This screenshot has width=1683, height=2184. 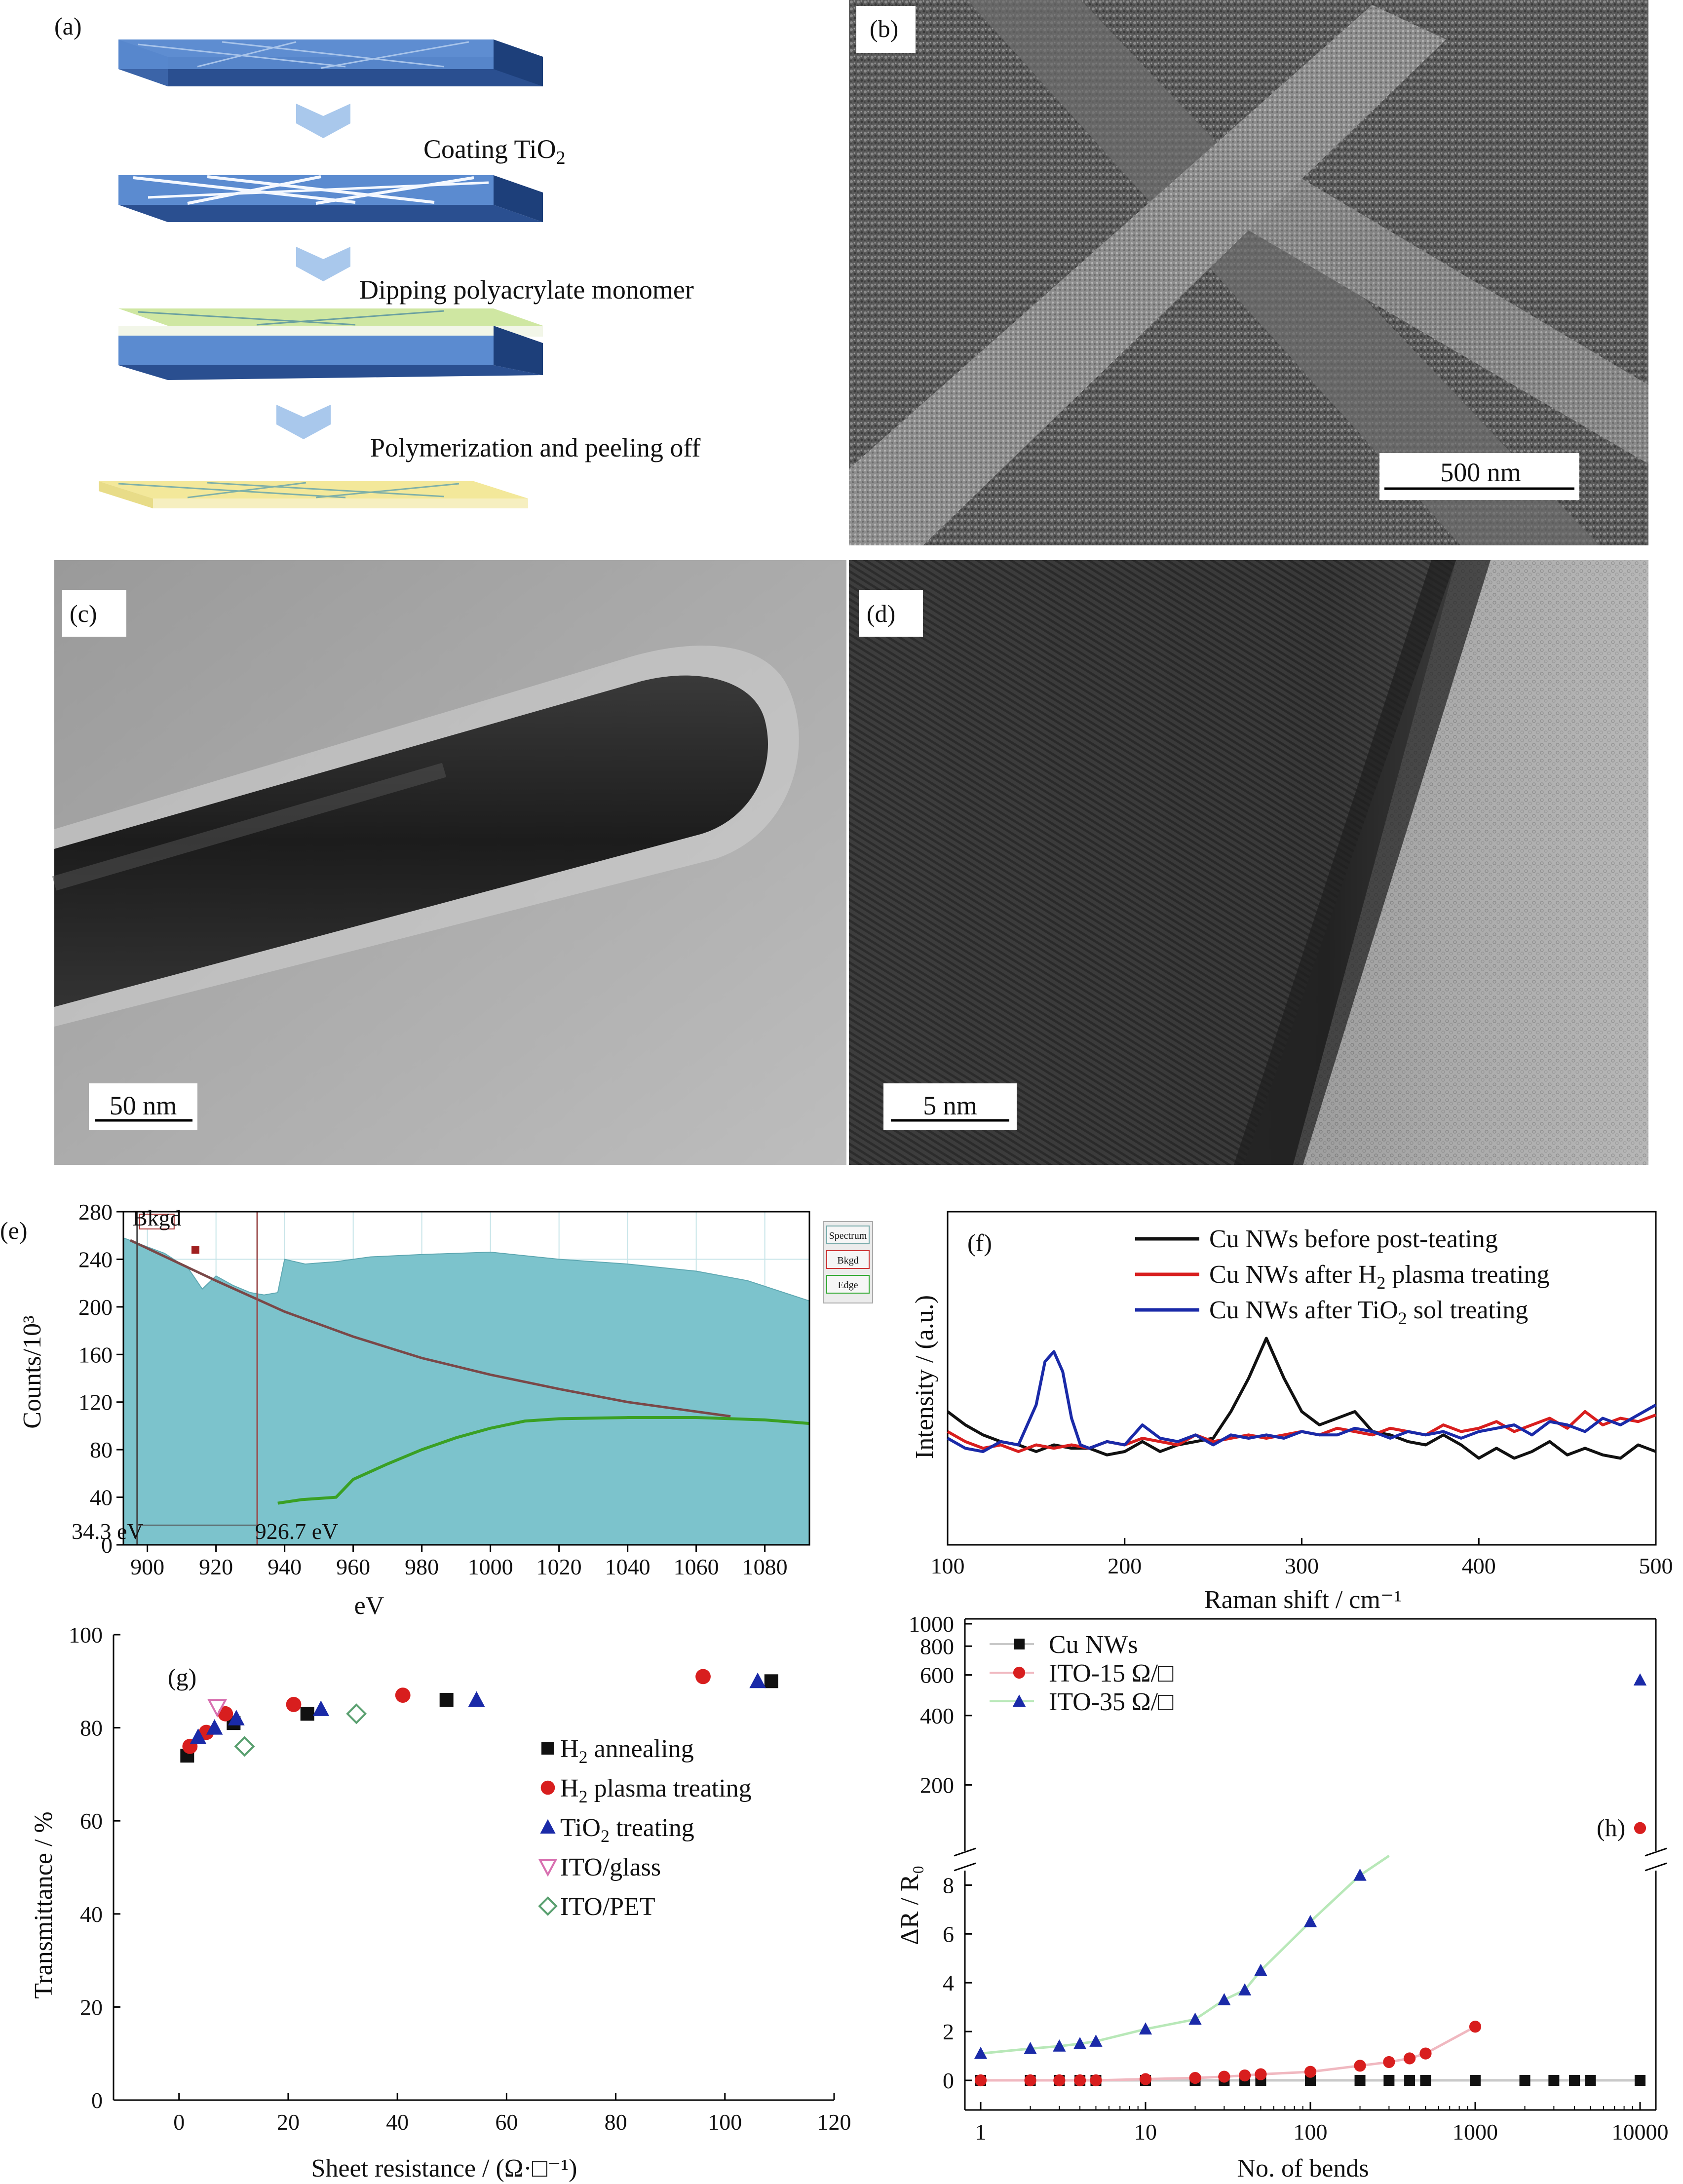 I want to click on chart-e-ylabel: Counts/10³, so click(x=32, y=1371).